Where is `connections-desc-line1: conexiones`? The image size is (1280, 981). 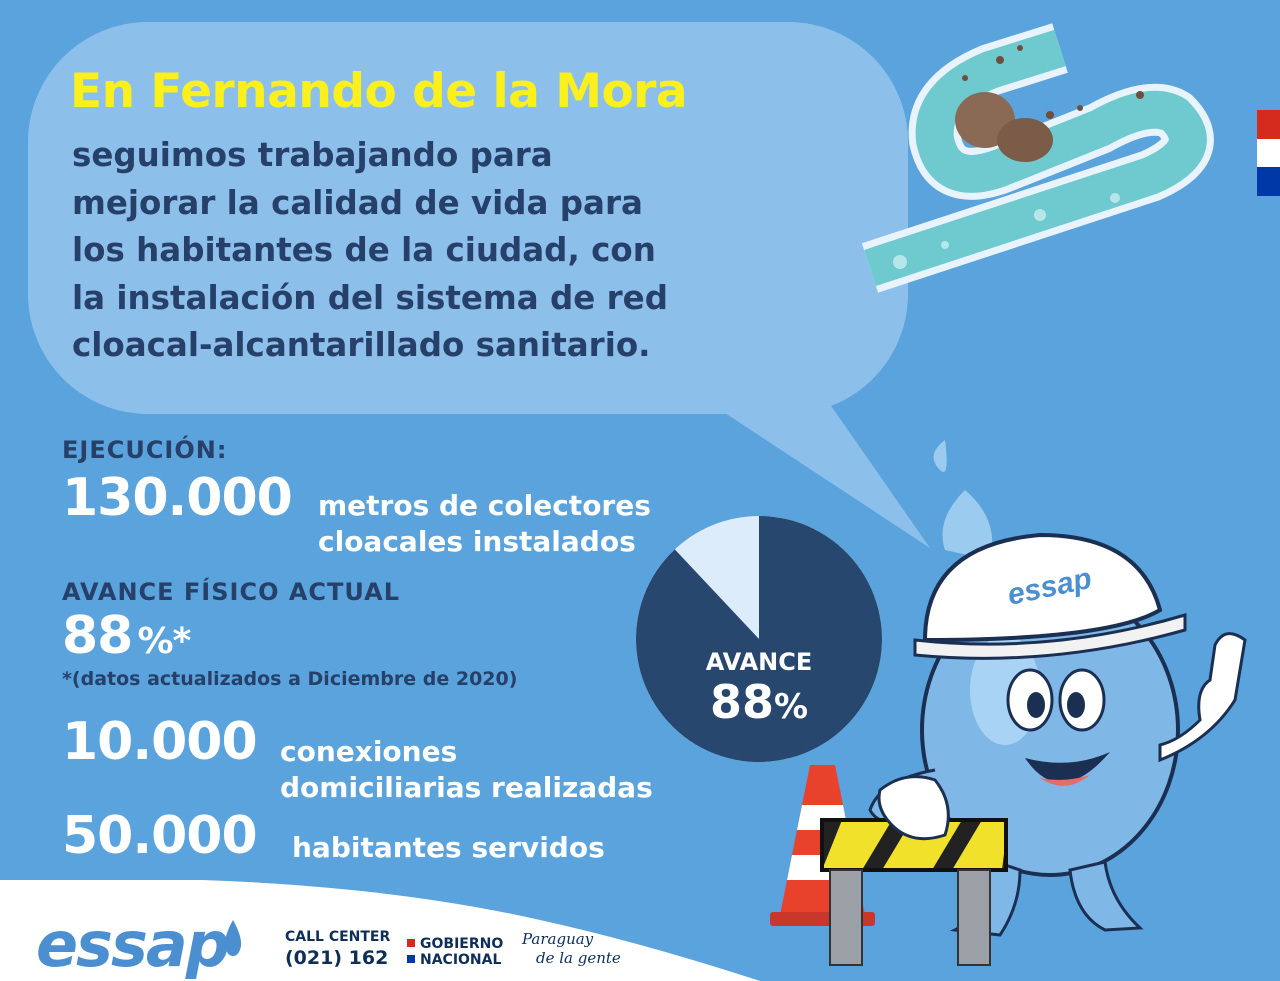 connections-desc-line1: conexiones is located at coordinates (369, 751).